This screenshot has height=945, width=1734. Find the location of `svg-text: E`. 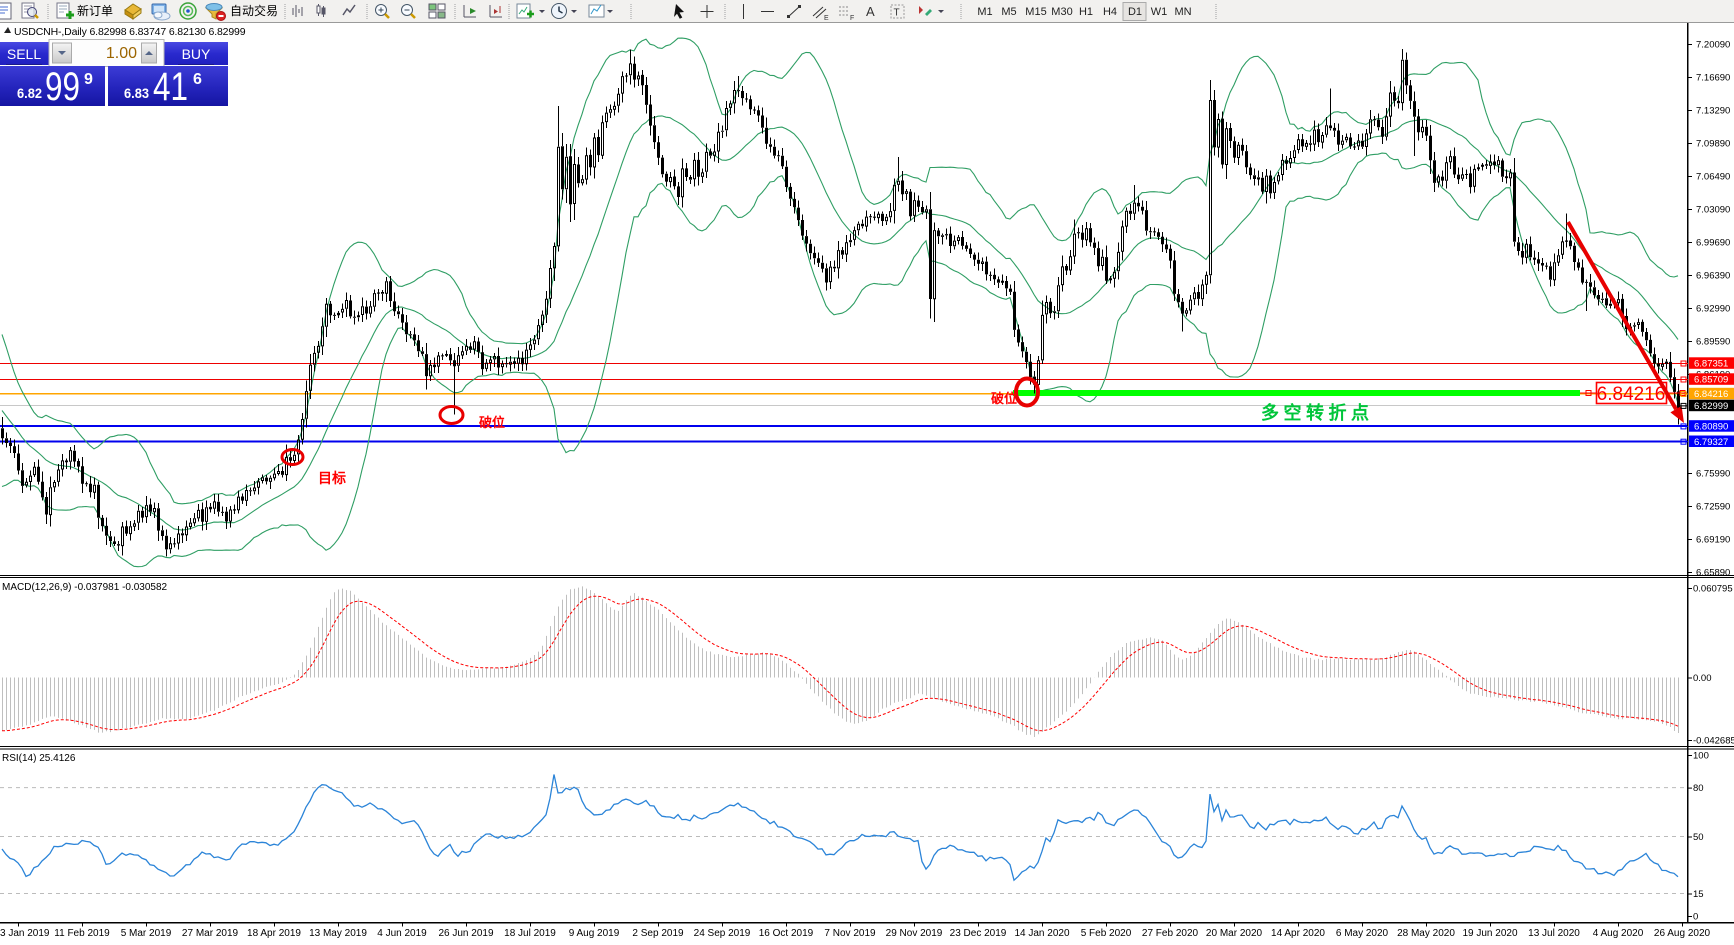

svg-text: E is located at coordinates (826, 18).